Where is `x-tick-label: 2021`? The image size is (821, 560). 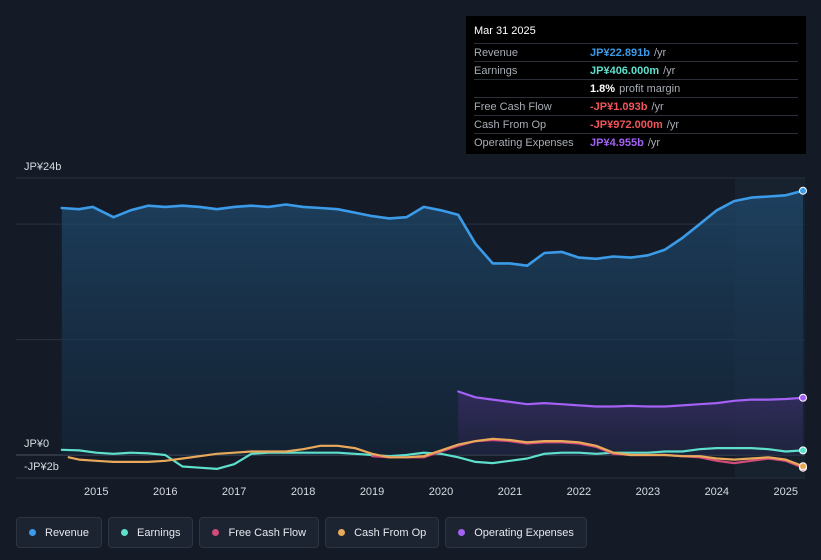
x-tick-label: 2021 is located at coordinates (510, 492).